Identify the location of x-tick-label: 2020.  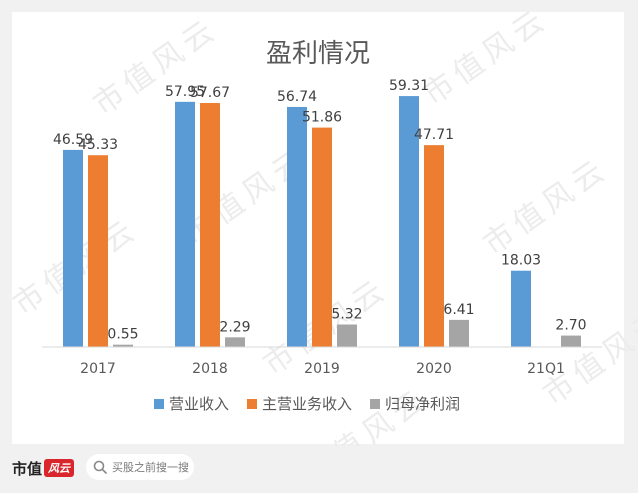
(434, 369).